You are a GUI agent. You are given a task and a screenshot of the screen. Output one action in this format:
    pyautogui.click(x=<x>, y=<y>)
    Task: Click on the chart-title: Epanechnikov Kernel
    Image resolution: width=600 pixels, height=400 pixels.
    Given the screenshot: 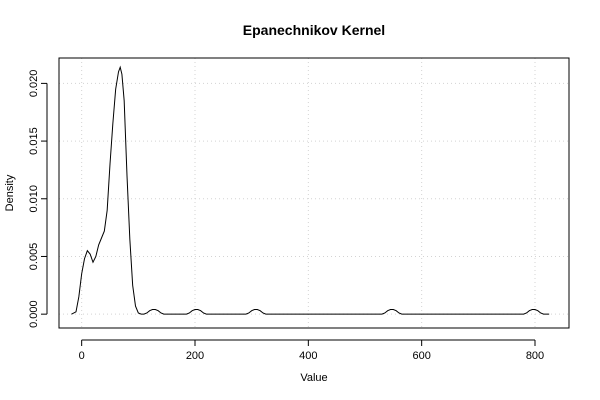 What is the action you would take?
    pyautogui.click(x=314, y=30)
    